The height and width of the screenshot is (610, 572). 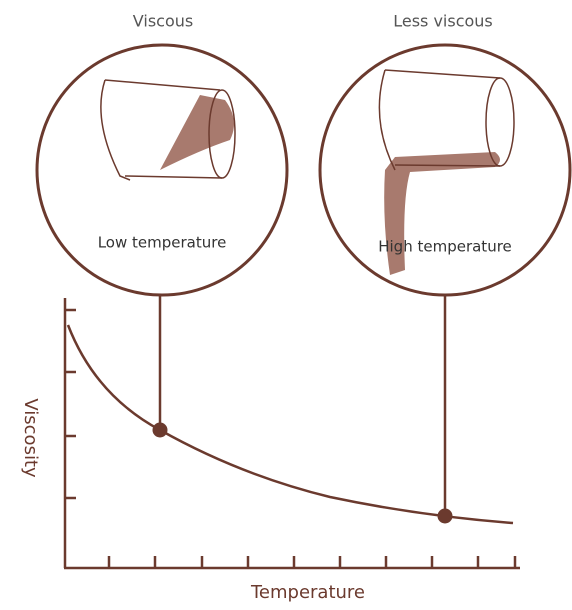 I want to click on y-axis-title: Viscosity, so click(x=30, y=438).